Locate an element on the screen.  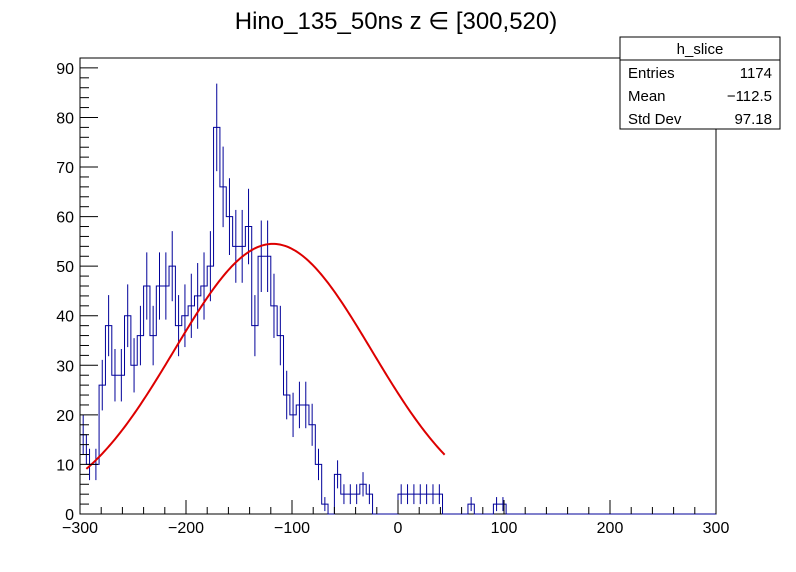
y-tick-label: 70 is located at coordinates (65, 168).